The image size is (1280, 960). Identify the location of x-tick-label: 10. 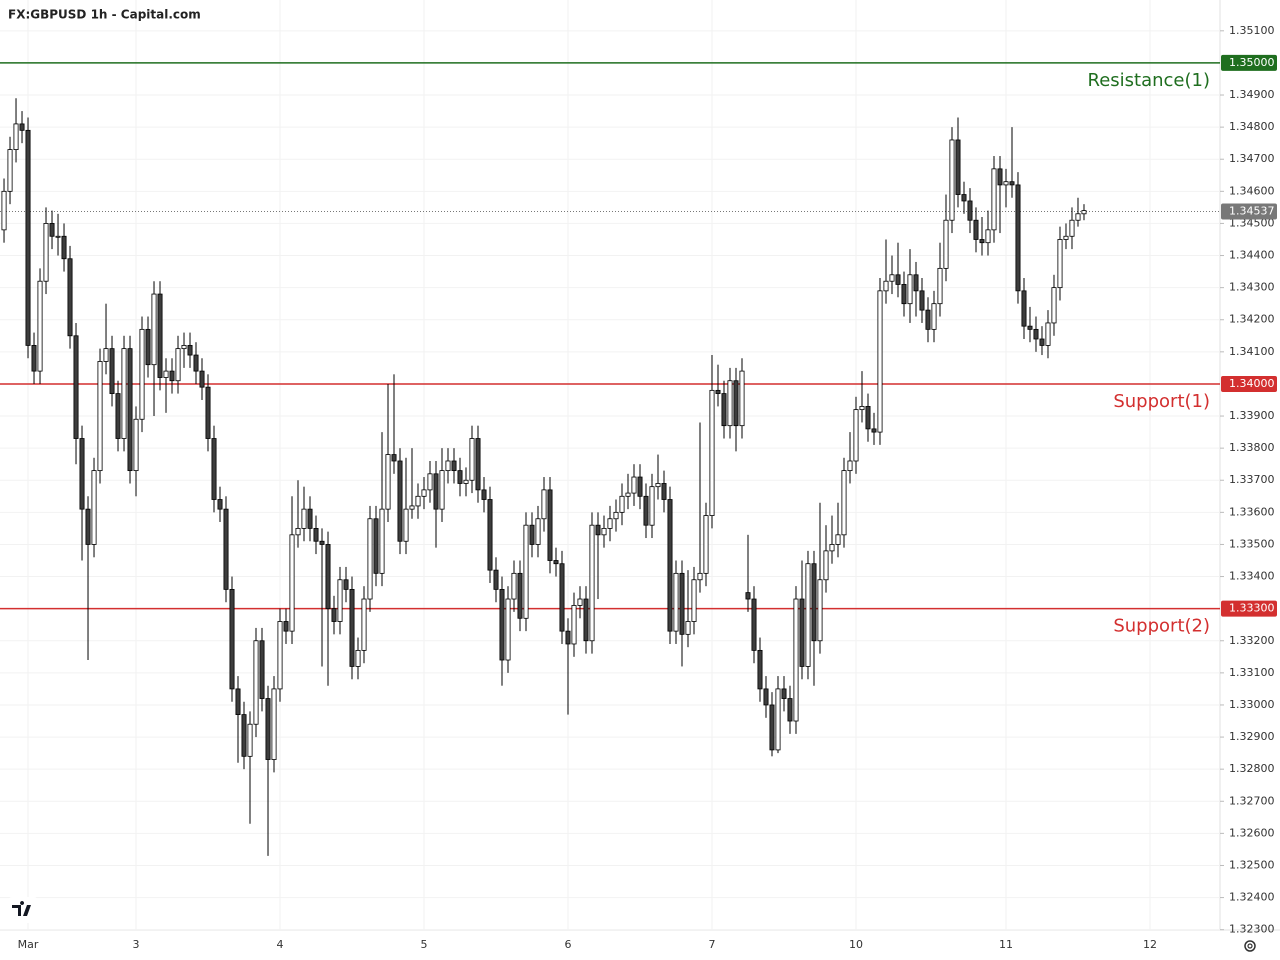
(856, 944).